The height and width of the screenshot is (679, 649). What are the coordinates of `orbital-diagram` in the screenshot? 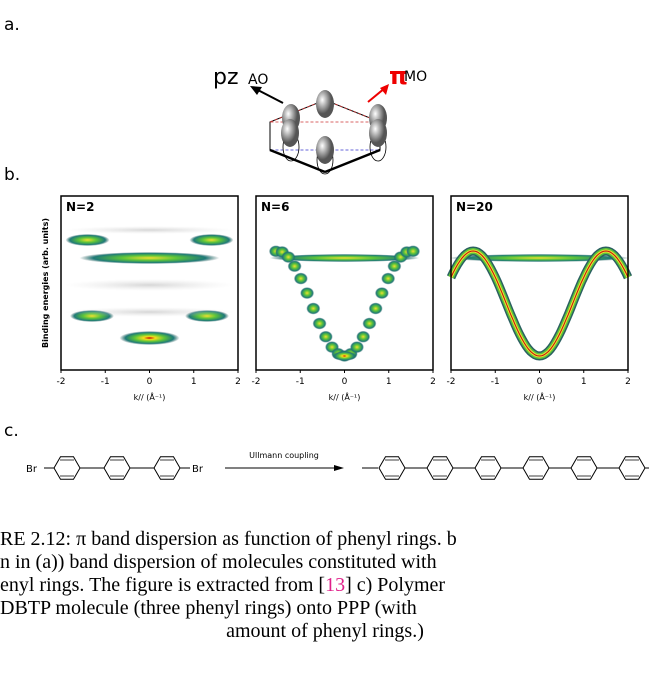 It's located at (319, 129).